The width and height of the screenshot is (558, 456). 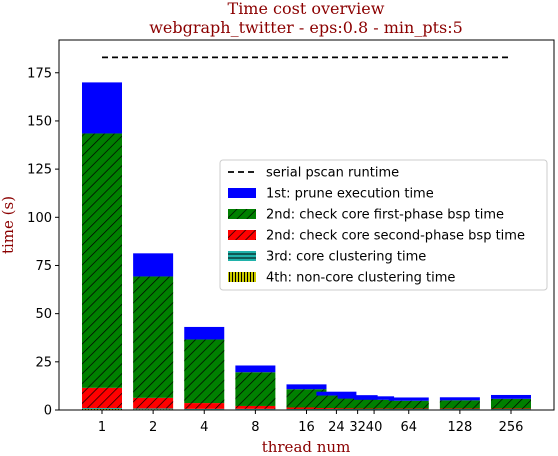 What do you see at coordinates (242, 193) in the screenshot?
I see `legend-swatch` at bounding box center [242, 193].